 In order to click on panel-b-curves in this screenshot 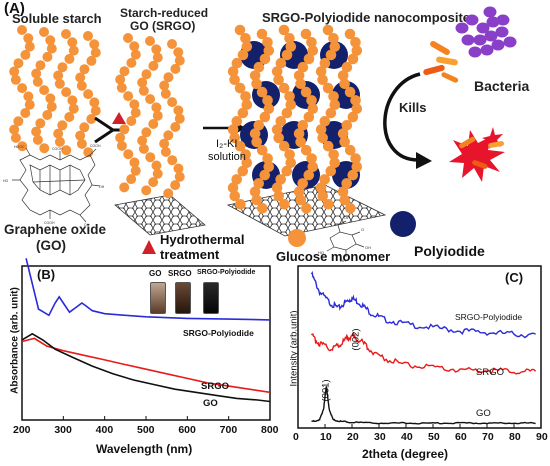, I will do `click(146, 330)`.